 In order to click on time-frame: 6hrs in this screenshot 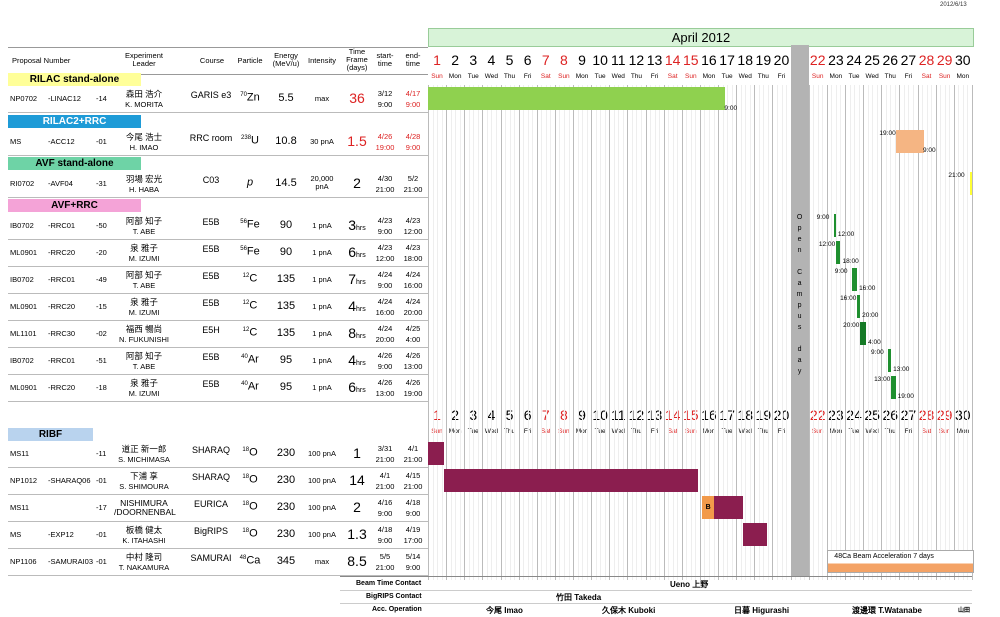, I will do `click(357, 387)`.